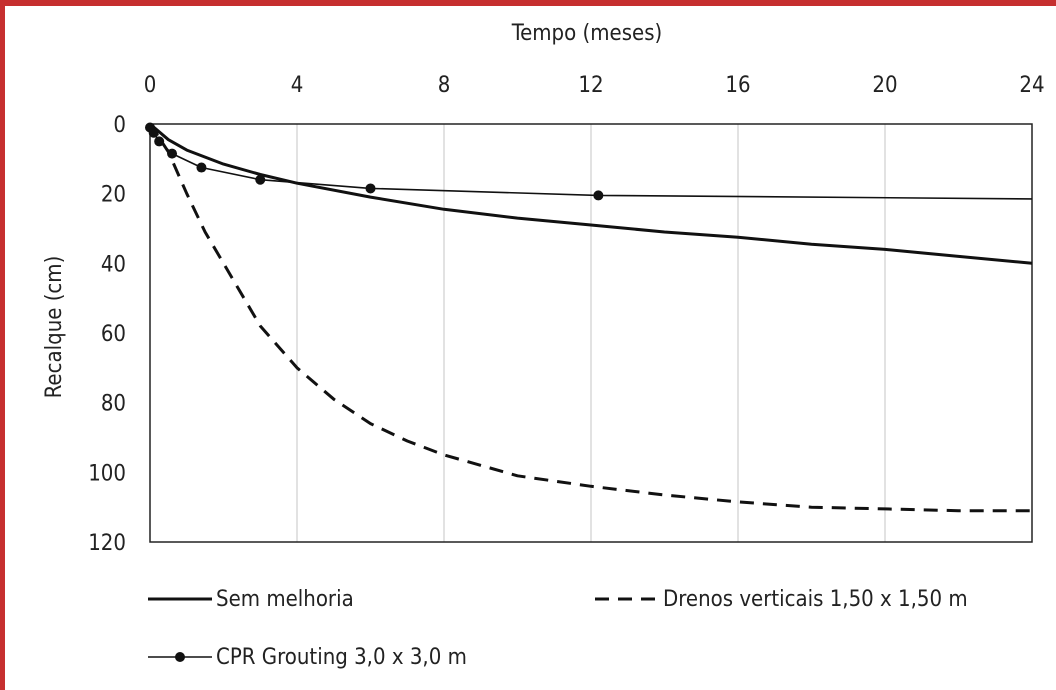 This screenshot has height=690, width=1056. I want to click on legend-label: Sem melhoria, so click(285, 599).